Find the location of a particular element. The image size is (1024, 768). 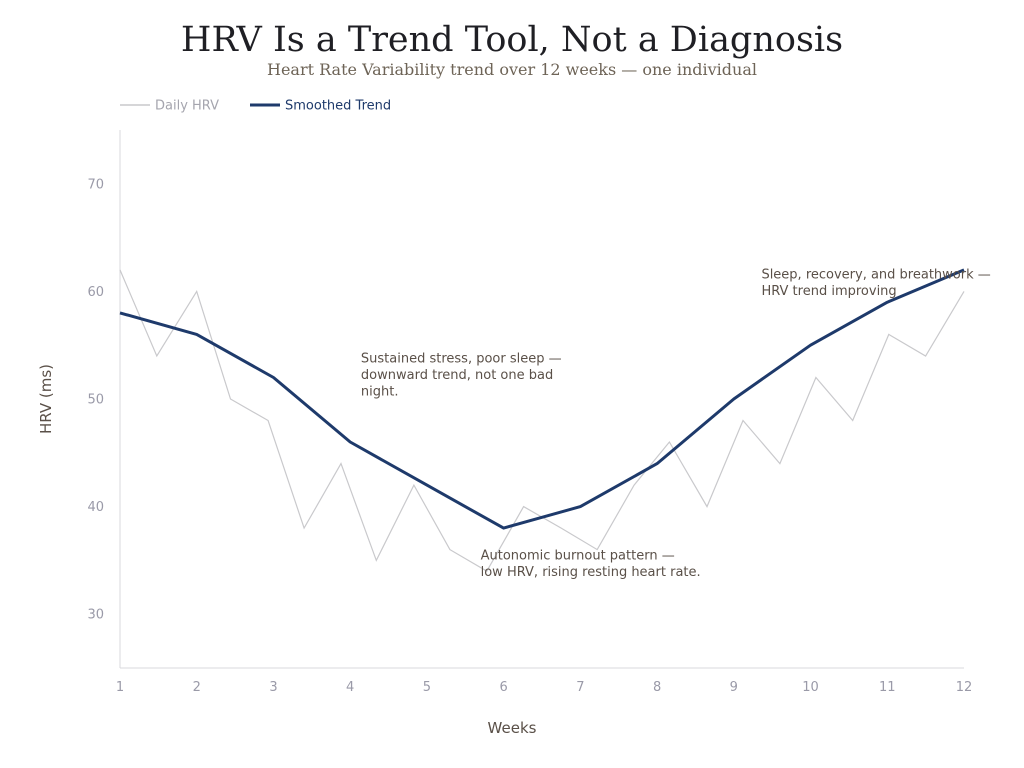

x-tick-labels: 1 2 3 4 5 6 7 8 9 10 11 12 is located at coordinates (544, 687).